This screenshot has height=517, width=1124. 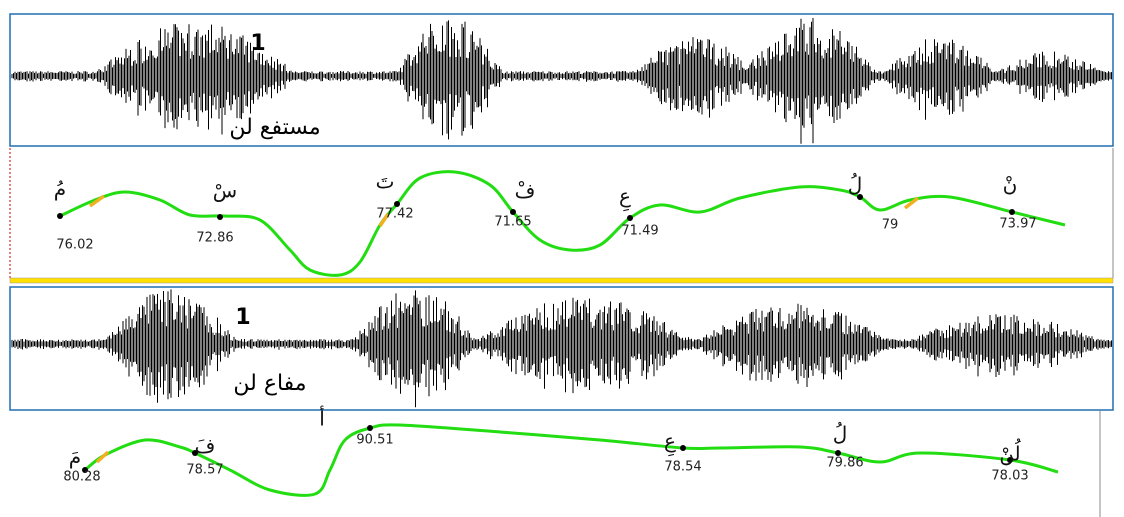 What do you see at coordinates (385, 182) in the screenshot?
I see `syllable-letter: تَ` at bounding box center [385, 182].